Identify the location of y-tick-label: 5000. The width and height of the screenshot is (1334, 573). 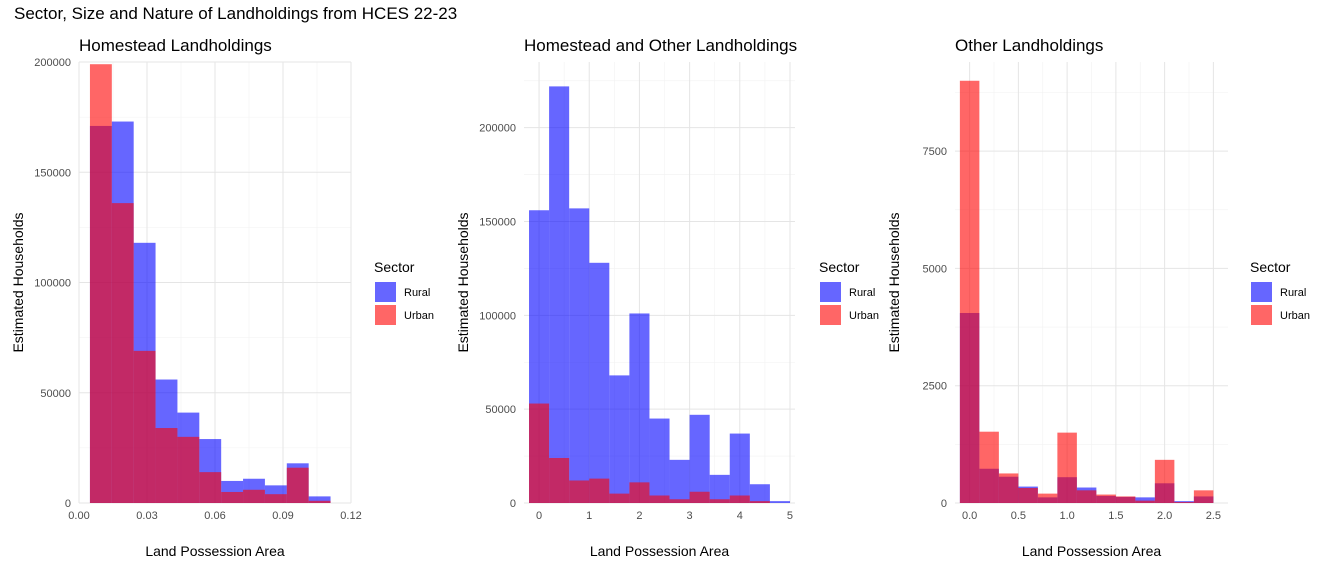
(935, 269).